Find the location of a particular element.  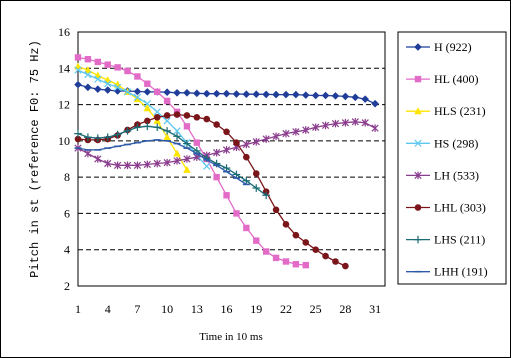

legend-label: HLS (231) is located at coordinates (460, 111).